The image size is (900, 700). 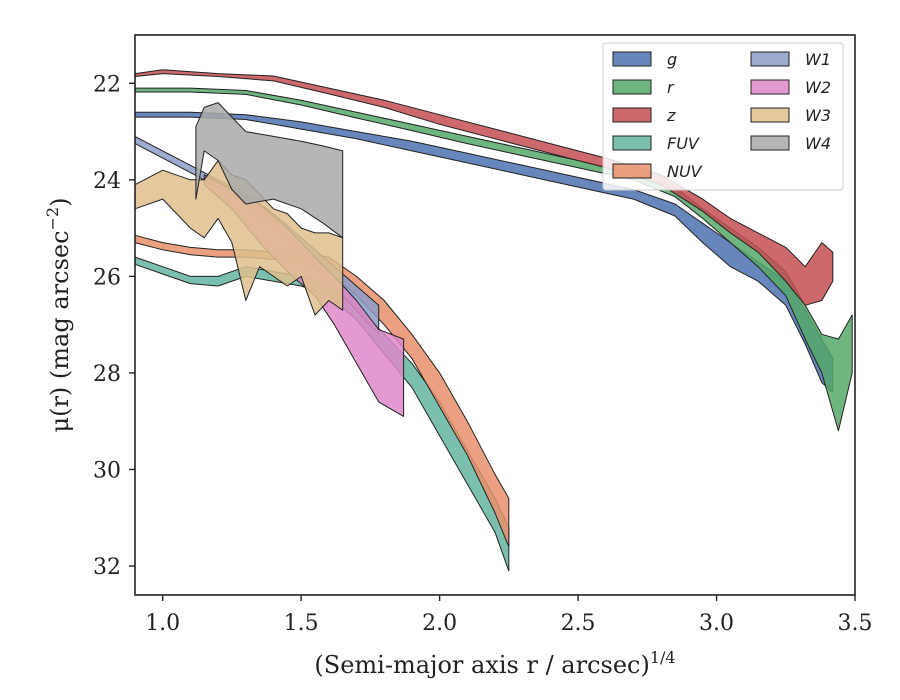 I want to click on legend-label-w3: W3, so click(x=818, y=115).